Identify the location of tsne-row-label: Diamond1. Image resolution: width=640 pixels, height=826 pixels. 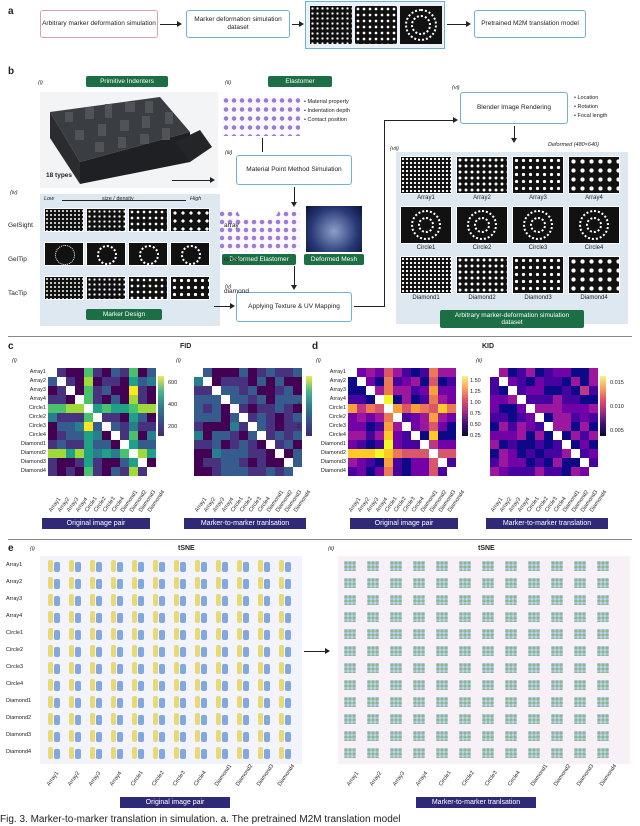
(19, 701).